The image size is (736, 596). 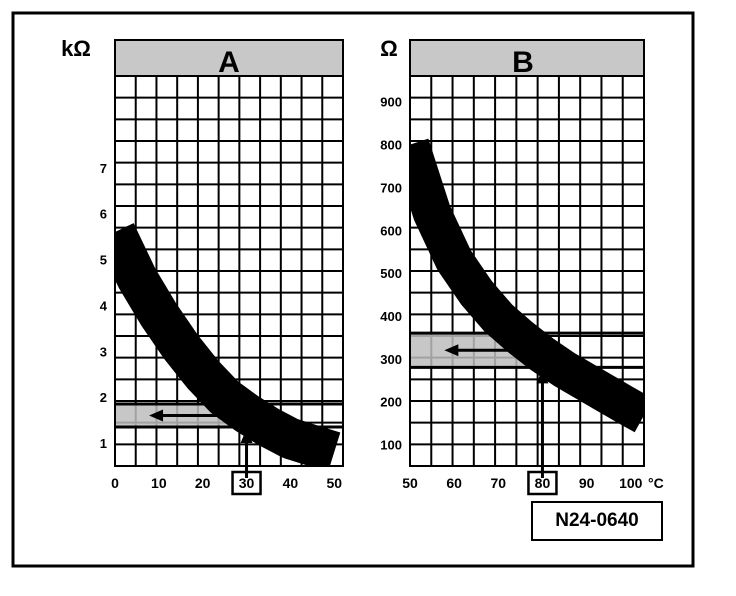 I want to click on panel-a-y-tick-label: 5, so click(x=103, y=260).